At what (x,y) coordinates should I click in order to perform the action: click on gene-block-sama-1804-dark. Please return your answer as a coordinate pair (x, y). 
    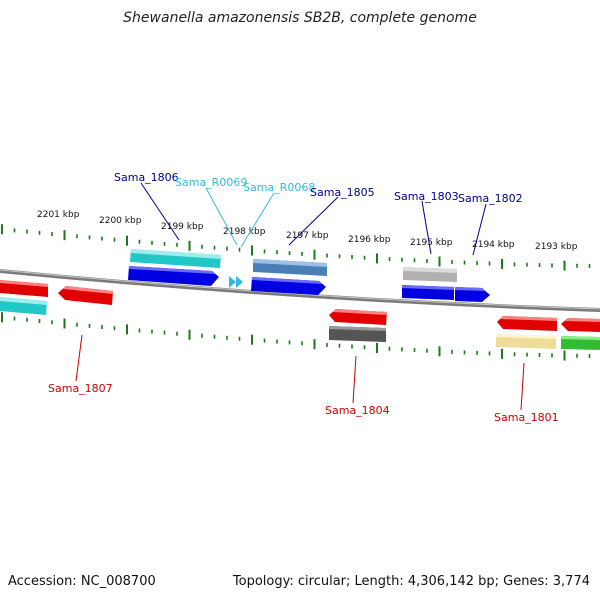
    Looking at the image, I should click on (357, 334).